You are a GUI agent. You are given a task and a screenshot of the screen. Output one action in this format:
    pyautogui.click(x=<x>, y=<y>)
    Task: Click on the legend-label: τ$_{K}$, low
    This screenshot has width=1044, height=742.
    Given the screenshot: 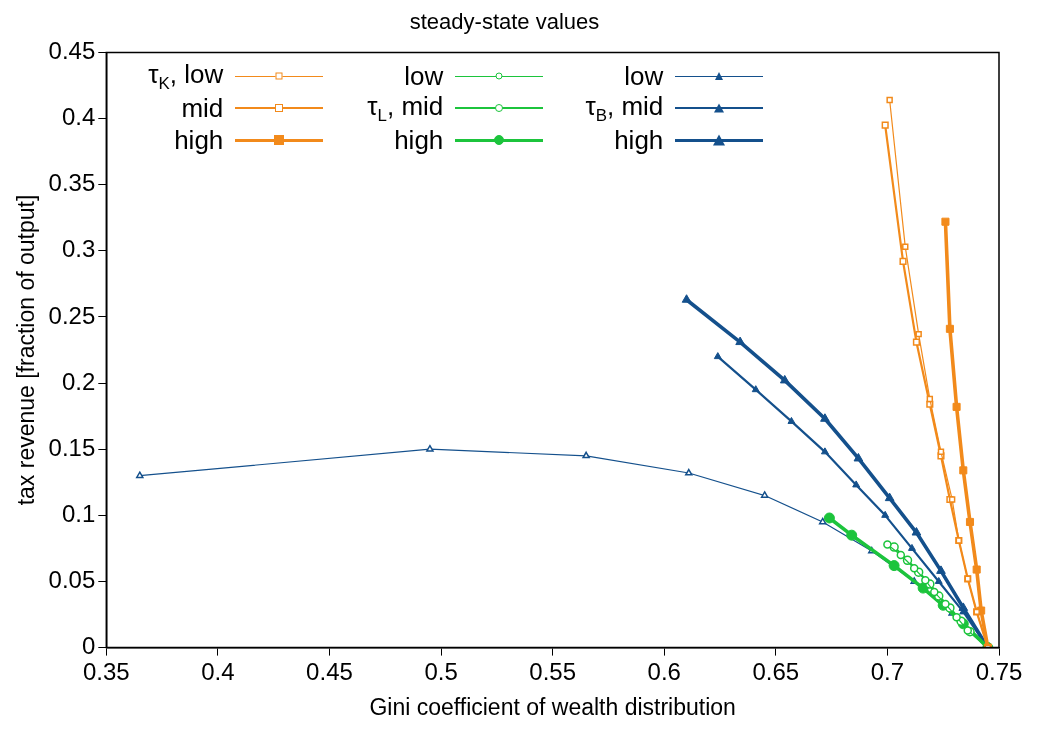 What is the action you would take?
    pyautogui.click(x=186, y=76)
    